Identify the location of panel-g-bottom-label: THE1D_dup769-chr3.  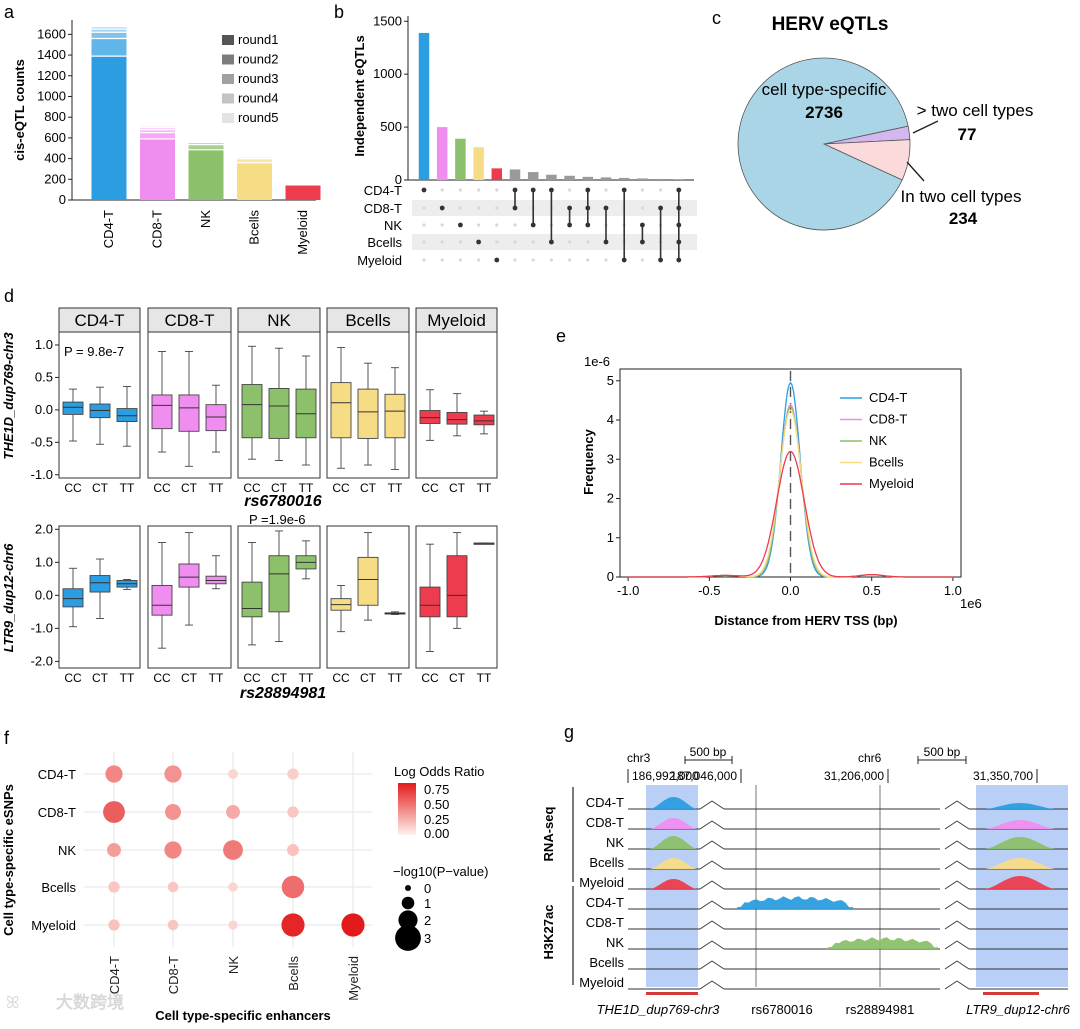
(659, 1009).